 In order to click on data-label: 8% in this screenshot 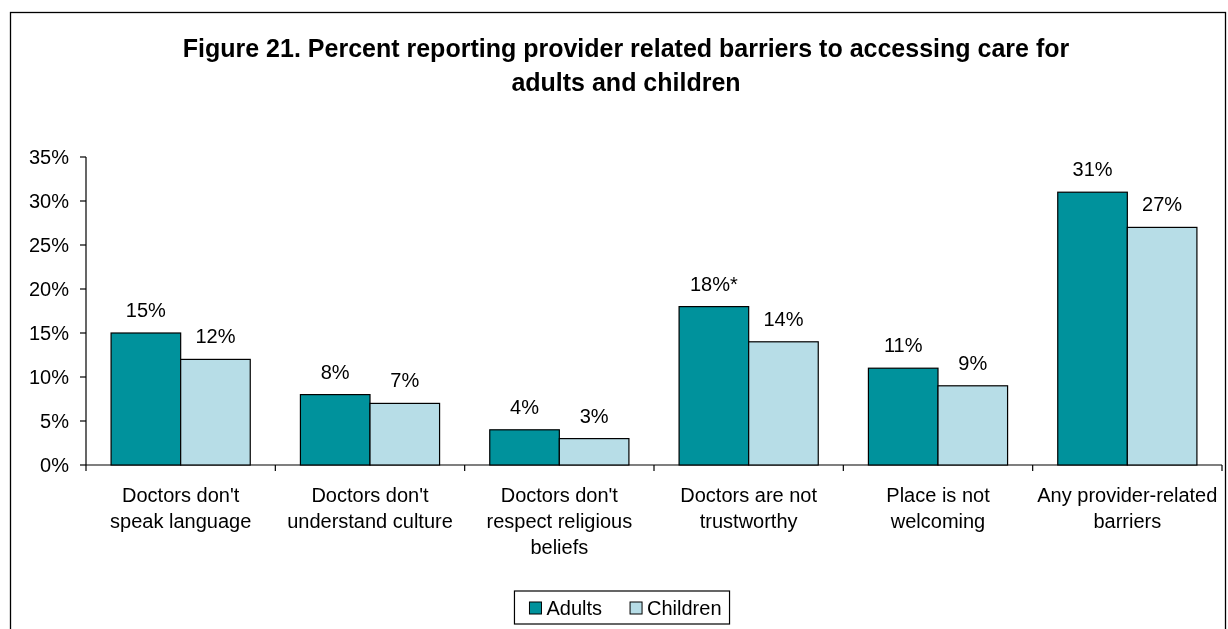, I will do `click(335, 371)`.